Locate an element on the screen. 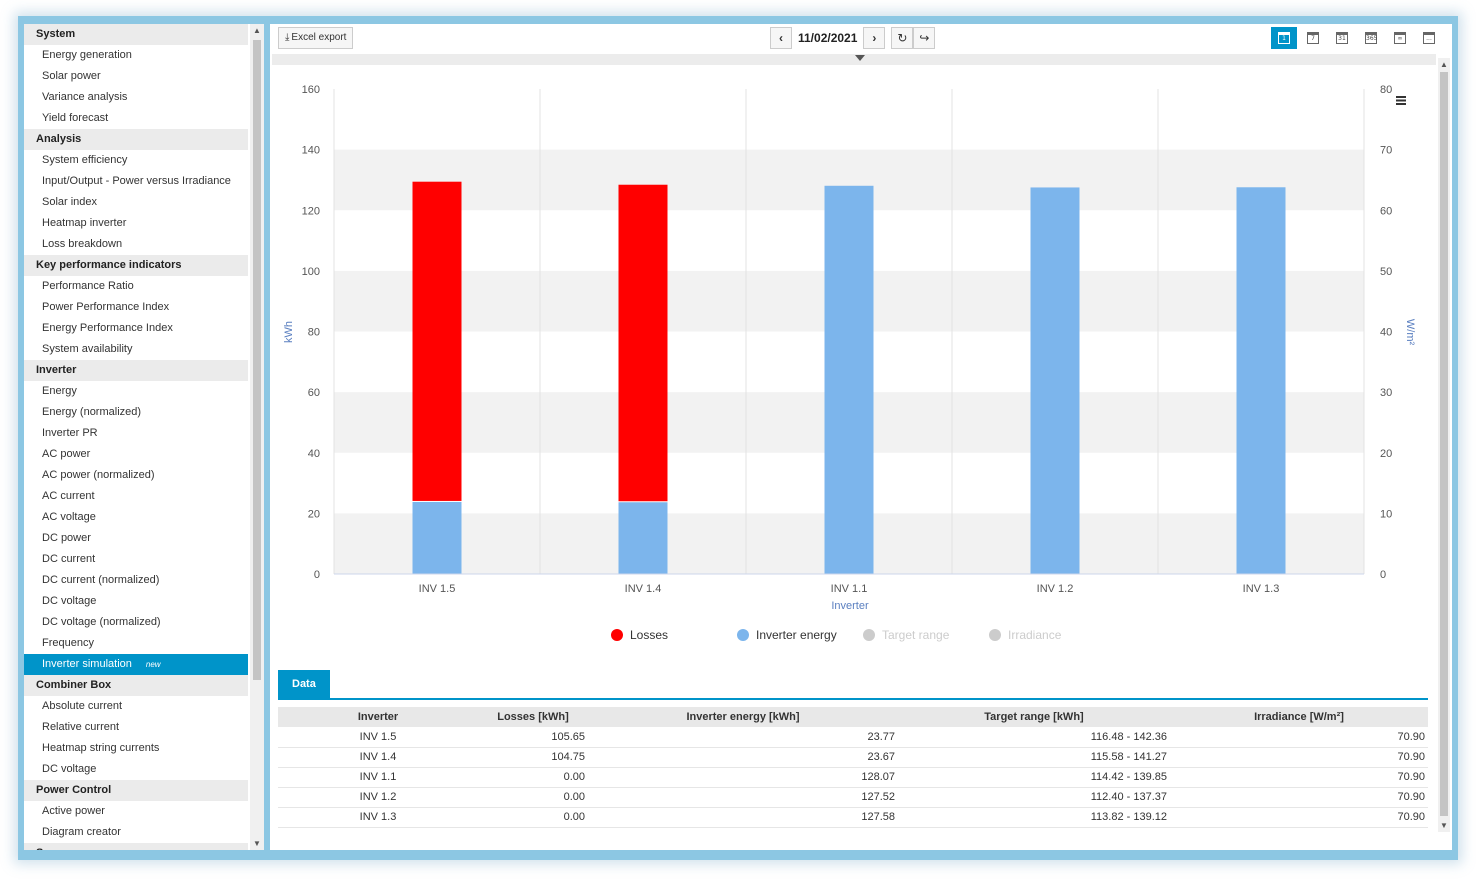 This screenshot has width=1476, height=879. x-tick-label: INV 1.3 is located at coordinates (1261, 589).